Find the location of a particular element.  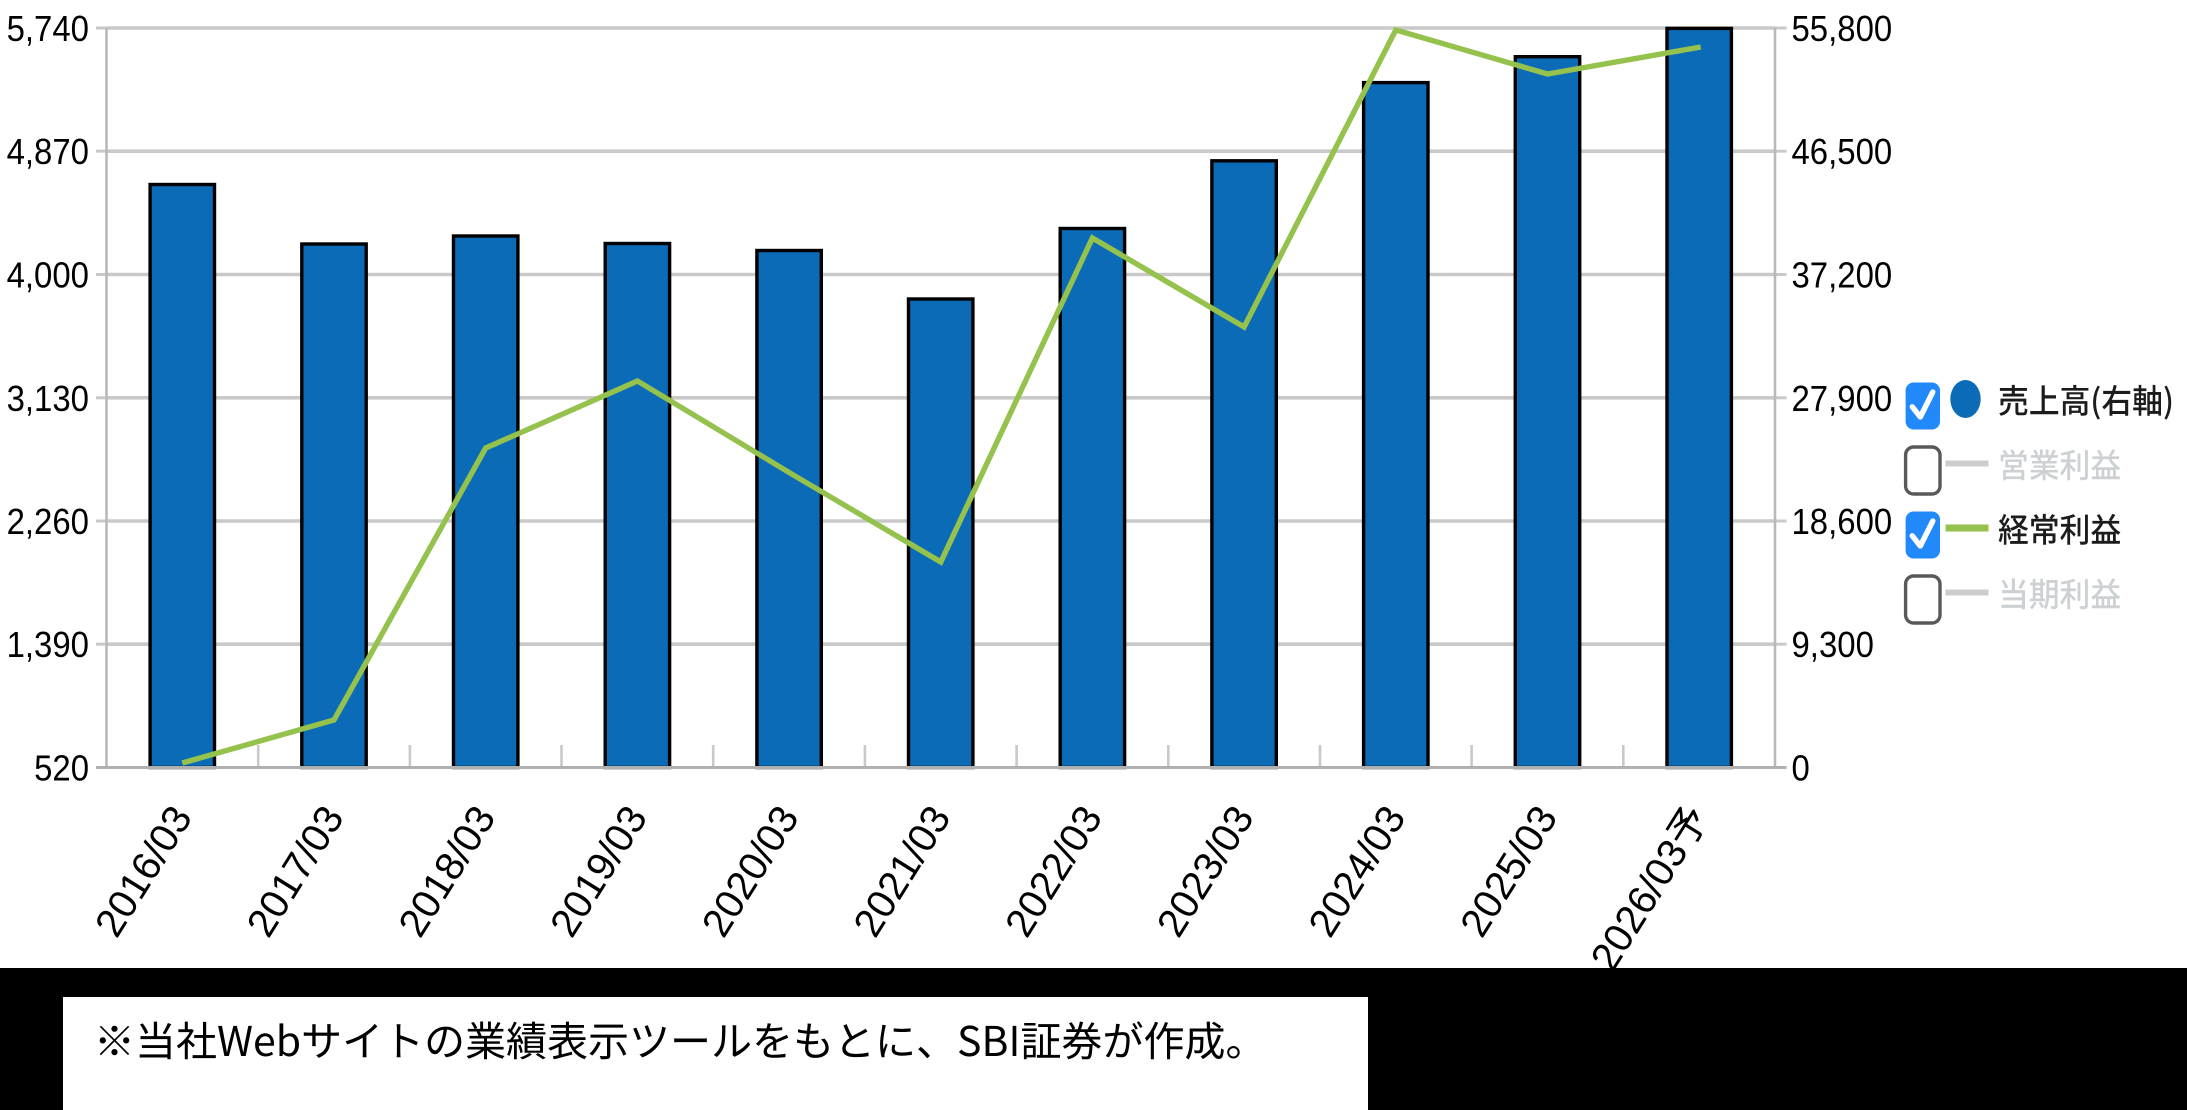

svg-text: 46,500 is located at coordinates (1842, 151).